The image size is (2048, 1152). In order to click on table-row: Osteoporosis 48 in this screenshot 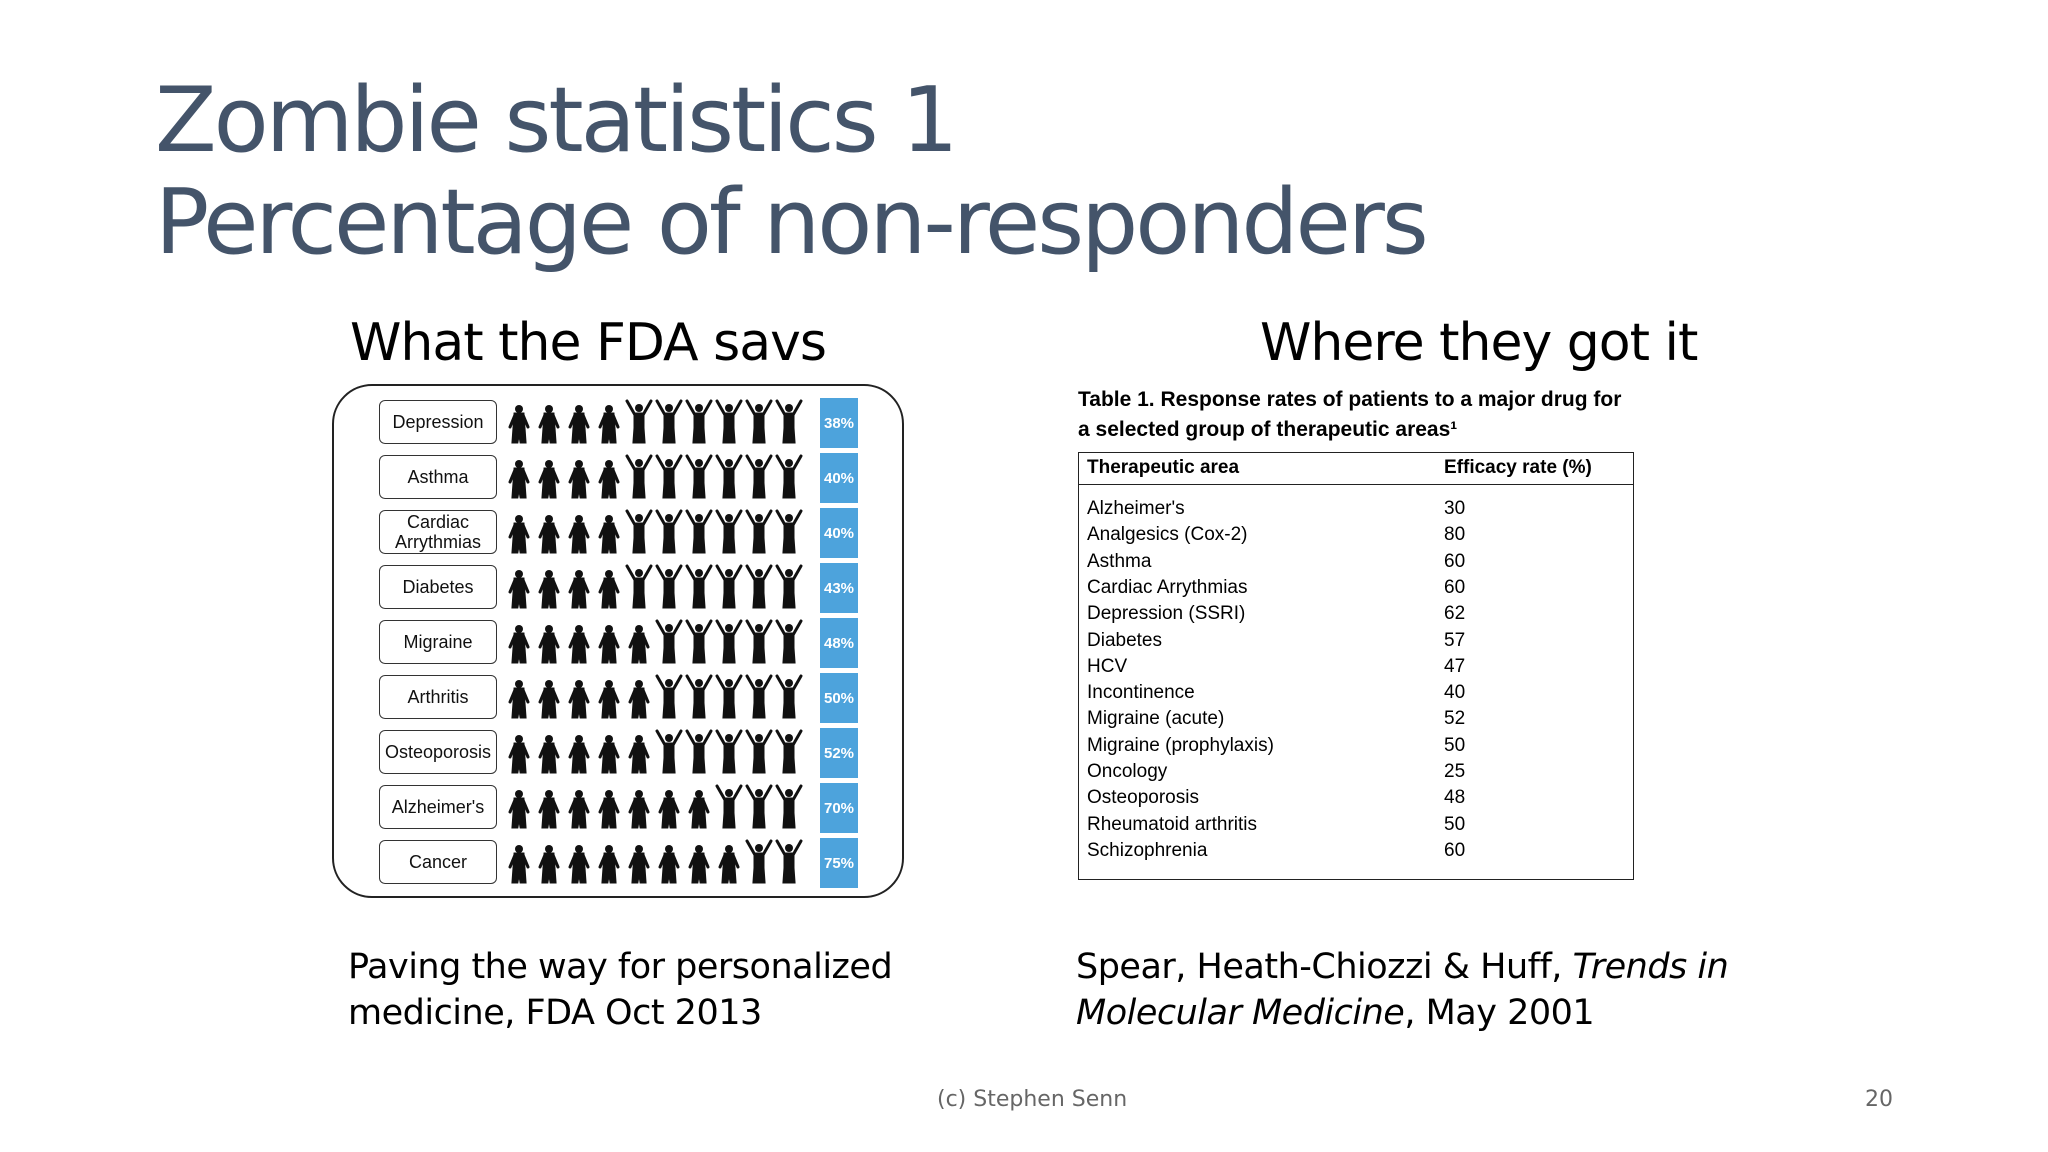, I will do `click(1356, 800)`.